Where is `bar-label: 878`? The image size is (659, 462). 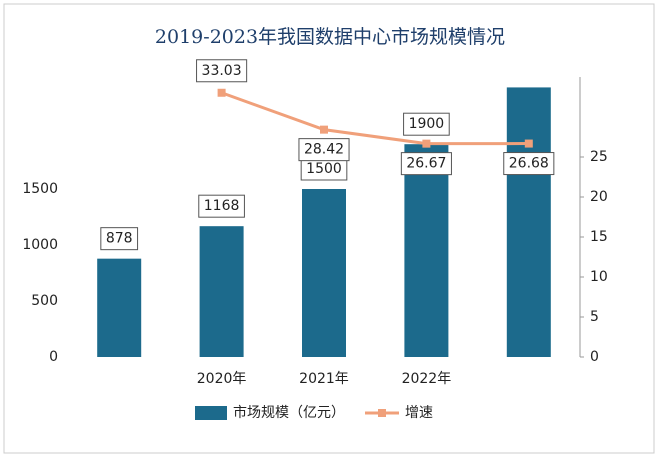 bar-label: 878 is located at coordinates (119, 239).